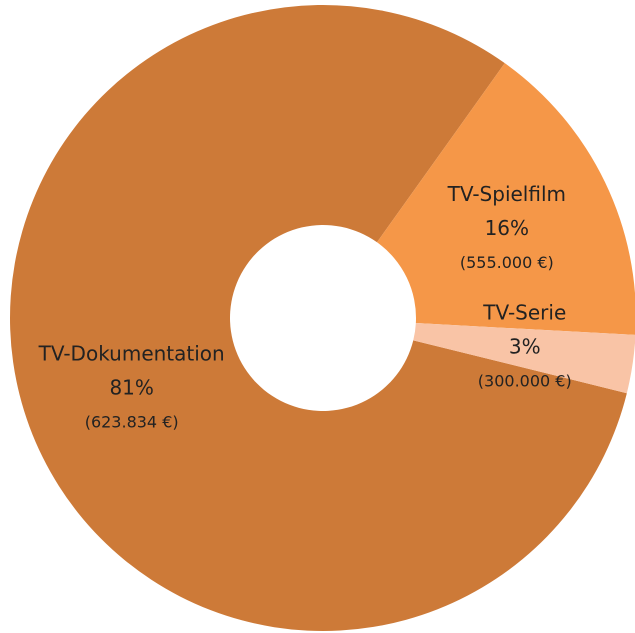 The width and height of the screenshot is (635, 633). I want to click on amount-label: (555.000 €), so click(507, 262).